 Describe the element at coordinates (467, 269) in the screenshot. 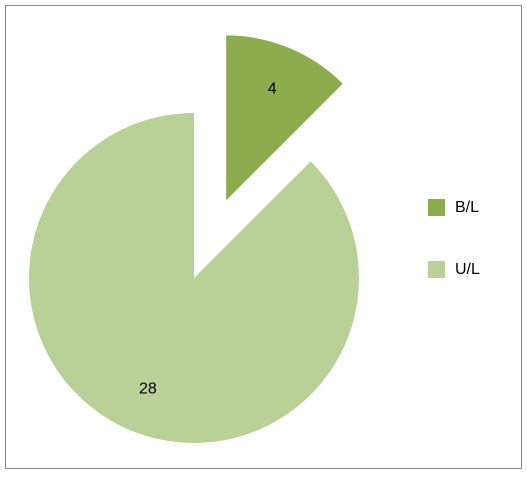

I see `legend-label: U/L` at that location.